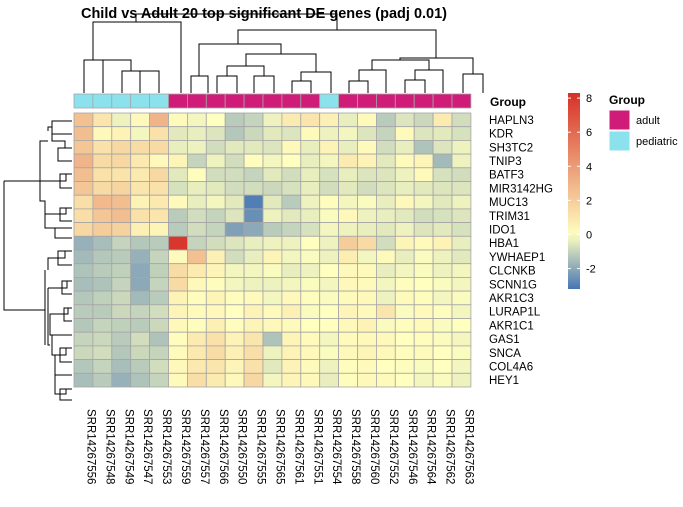 The image size is (683, 507). Describe the element at coordinates (511, 367) in the screenshot. I see `row-label: COL4A6` at that location.